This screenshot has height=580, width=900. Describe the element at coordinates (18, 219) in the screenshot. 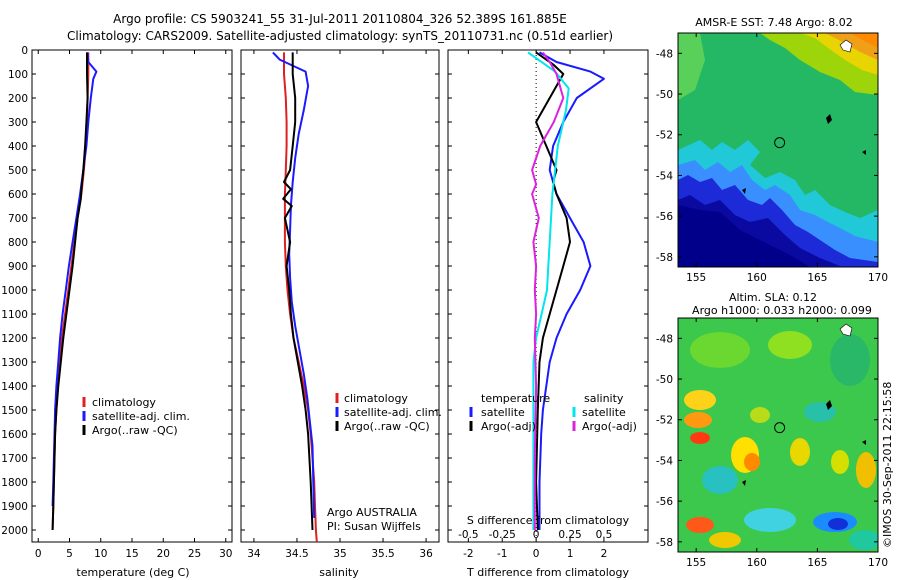

I see `depth-tick-label: 700` at that location.